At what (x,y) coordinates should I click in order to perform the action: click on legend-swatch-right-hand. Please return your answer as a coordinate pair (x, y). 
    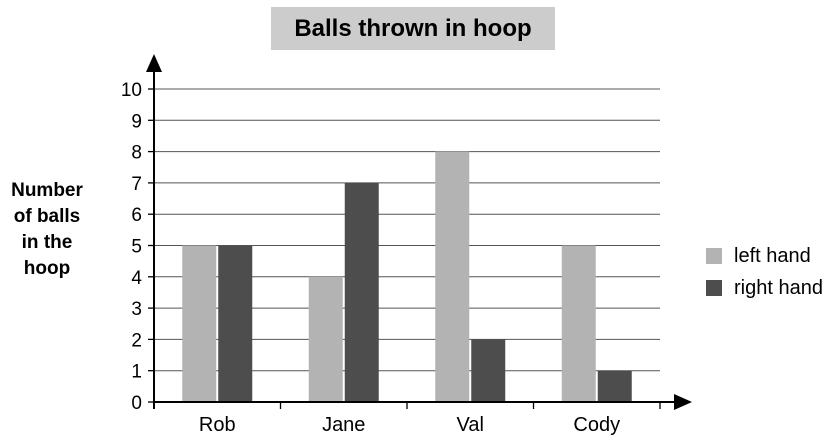
    Looking at the image, I should click on (714, 288).